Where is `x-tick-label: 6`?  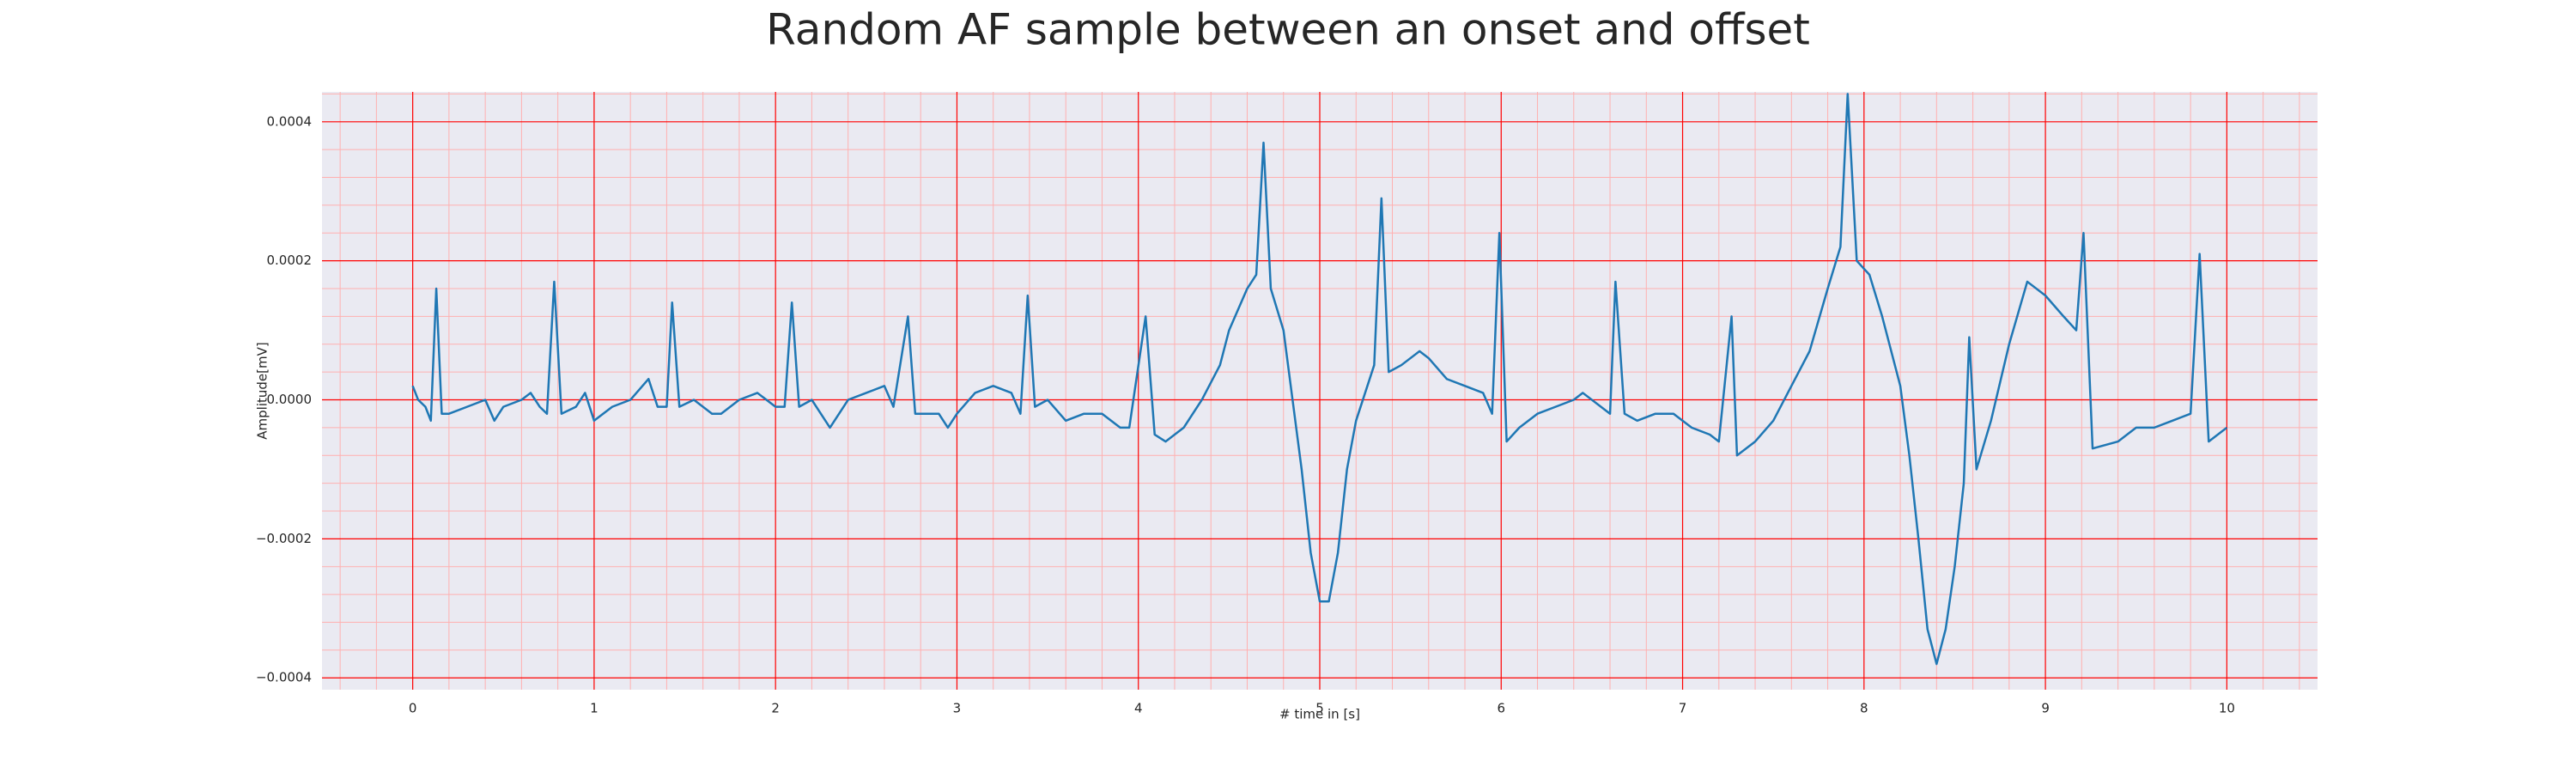 x-tick-label: 6 is located at coordinates (1501, 708).